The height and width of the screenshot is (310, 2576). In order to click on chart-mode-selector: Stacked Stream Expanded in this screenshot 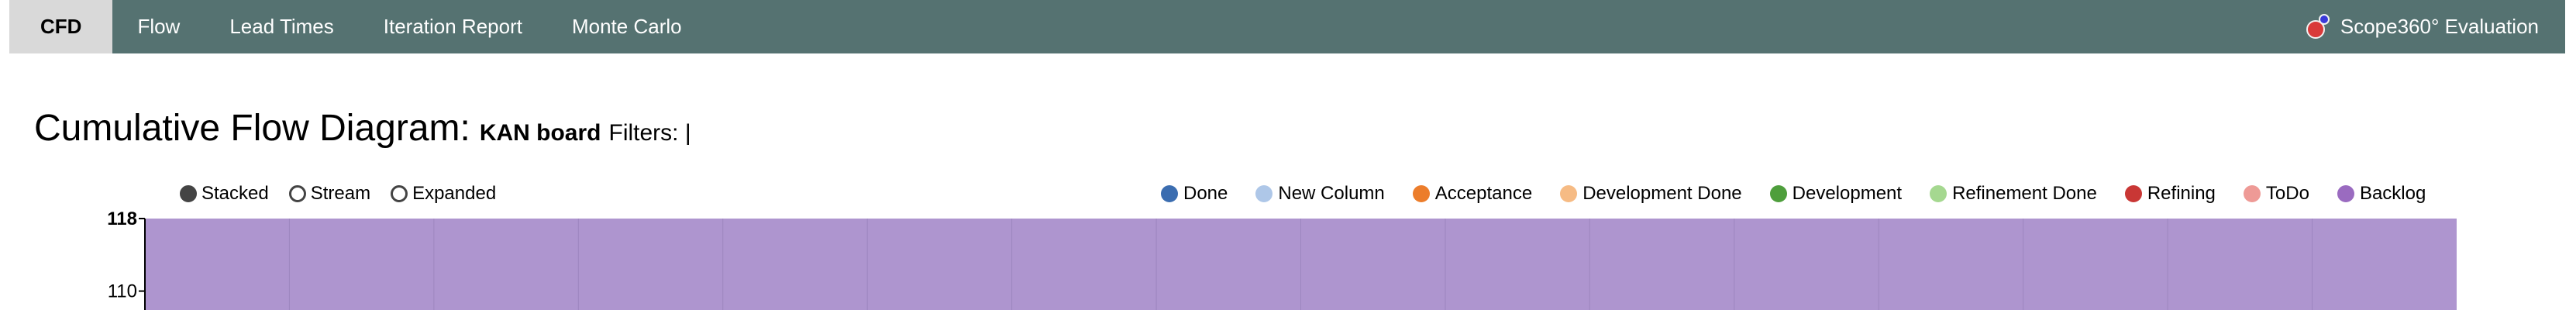, I will do `click(348, 194)`.